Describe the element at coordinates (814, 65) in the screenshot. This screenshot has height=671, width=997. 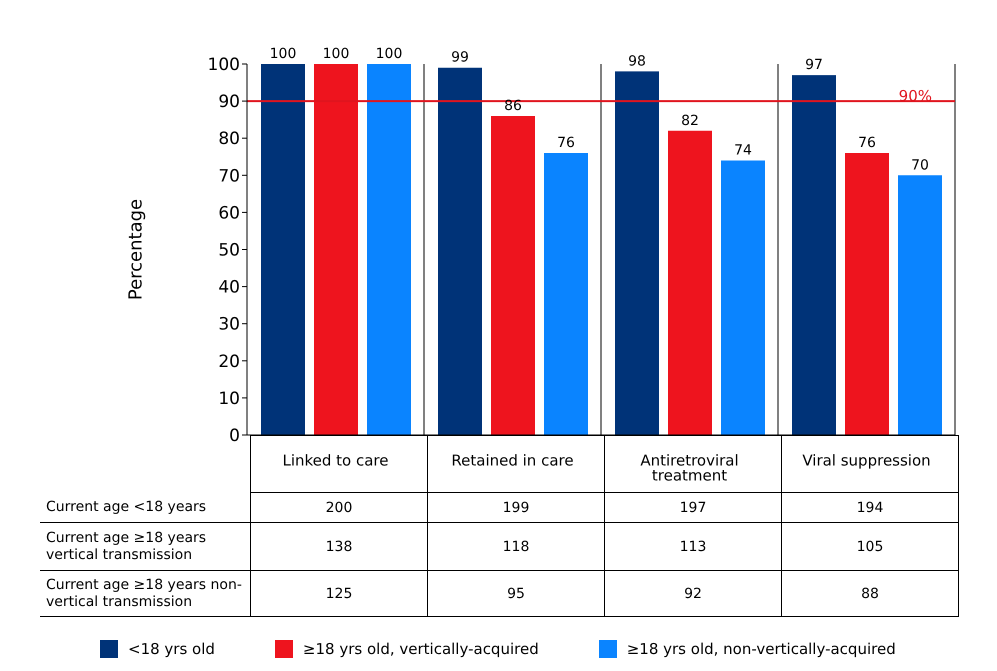
I see `data-label: 97` at that location.